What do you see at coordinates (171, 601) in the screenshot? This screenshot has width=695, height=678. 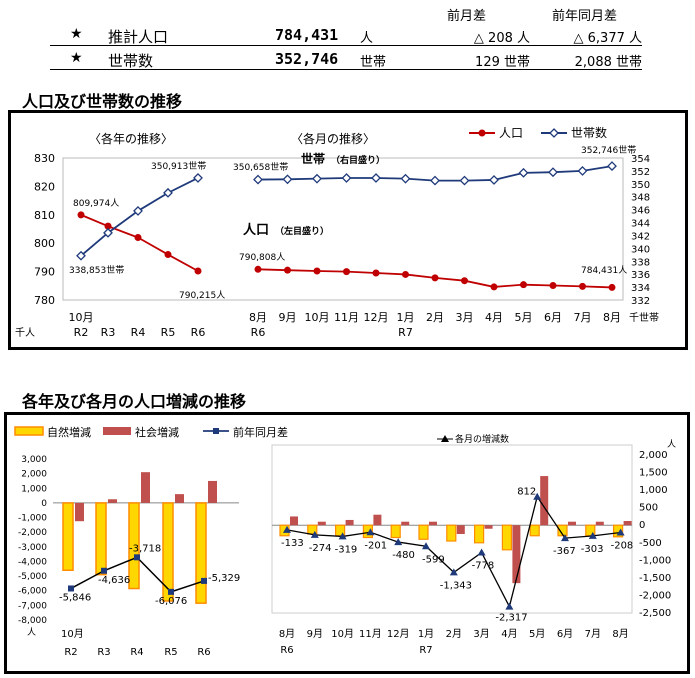 I see `total-data-label: -6,076` at bounding box center [171, 601].